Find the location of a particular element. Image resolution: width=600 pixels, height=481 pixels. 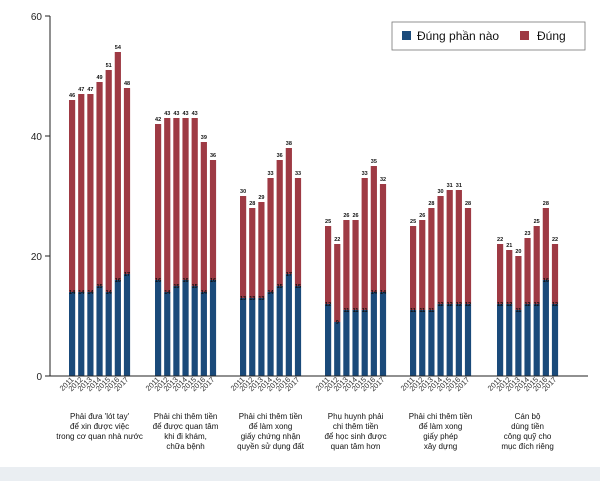

category-label-g5-line2: công quỹ cho is located at coordinates (528, 436).